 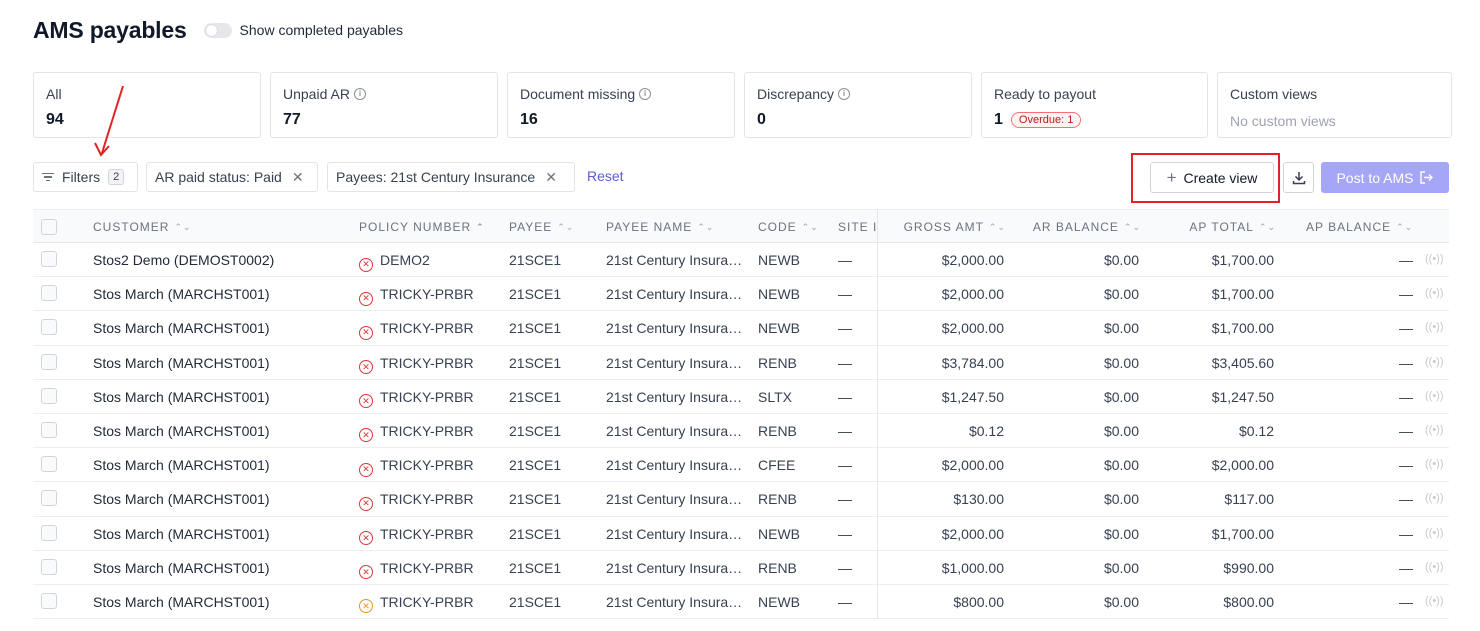 What do you see at coordinates (1212, 177) in the screenshot?
I see `create-view-button: + Create view` at bounding box center [1212, 177].